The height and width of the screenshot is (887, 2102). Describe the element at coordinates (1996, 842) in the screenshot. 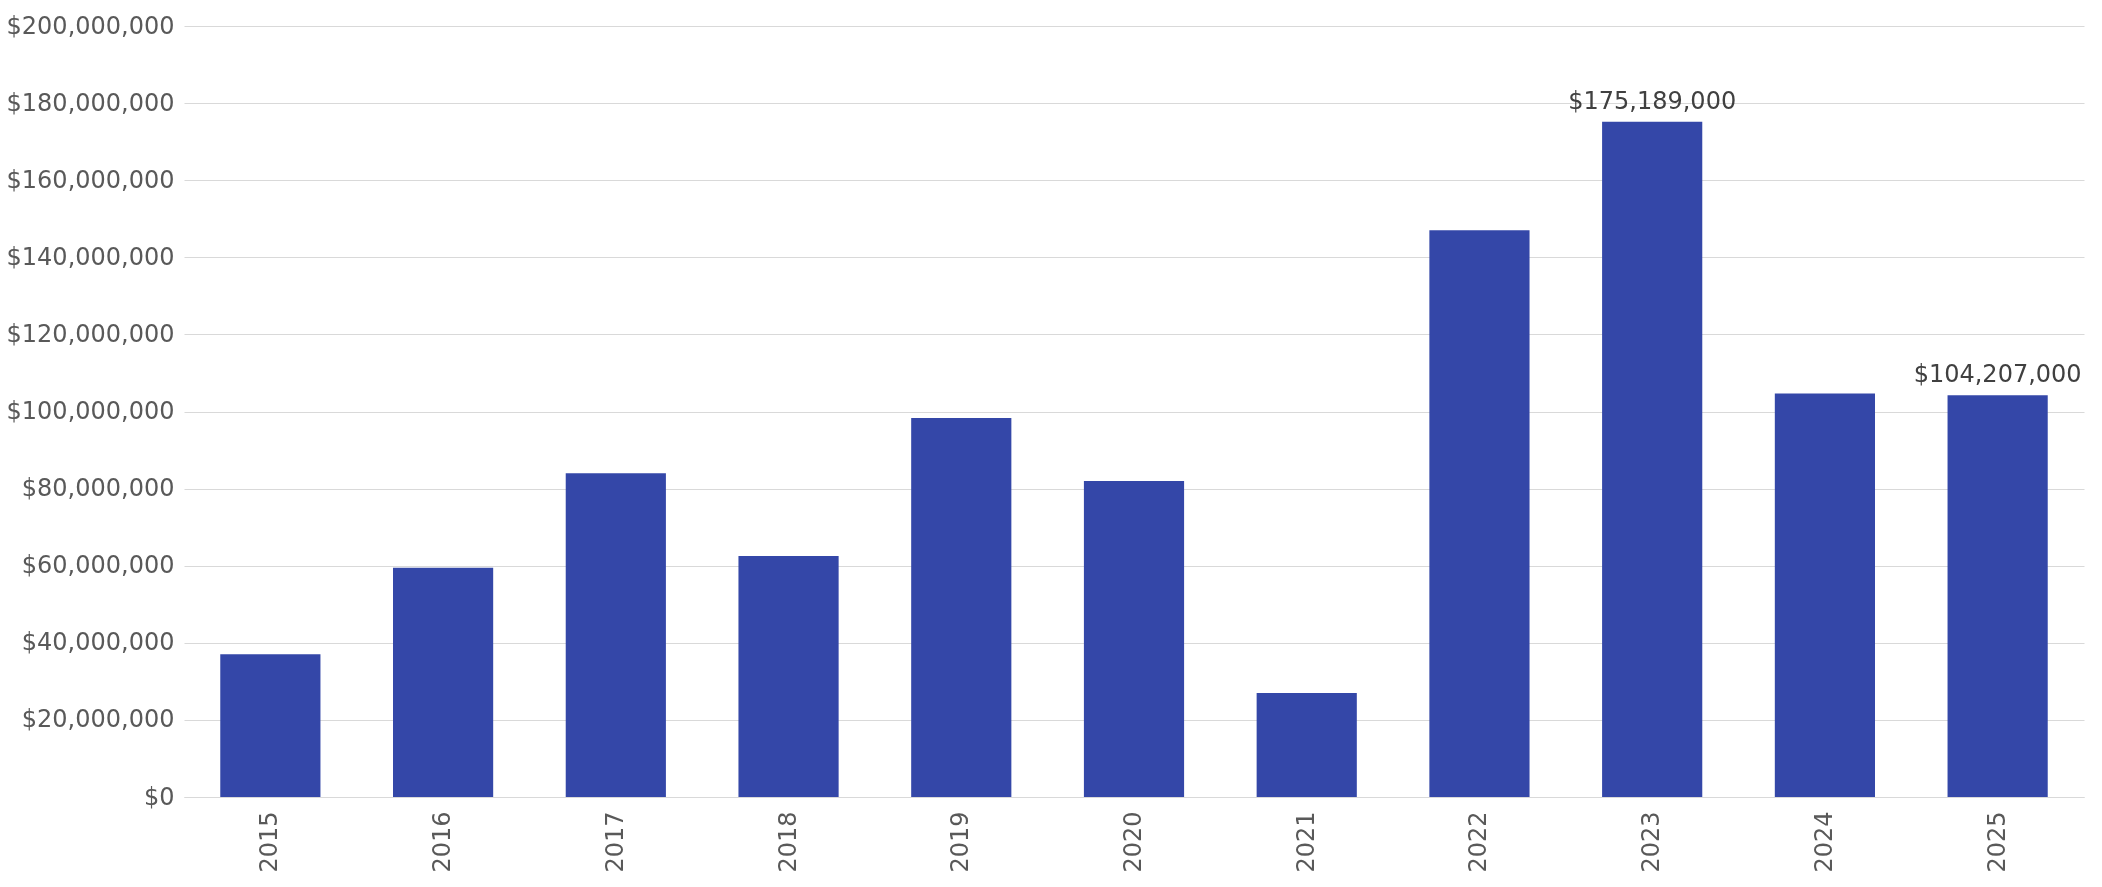

I see `x-tick-label: 2025` at that location.